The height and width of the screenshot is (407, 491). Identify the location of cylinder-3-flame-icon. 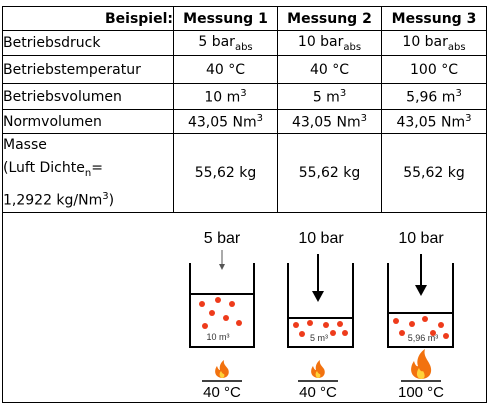
(421, 364).